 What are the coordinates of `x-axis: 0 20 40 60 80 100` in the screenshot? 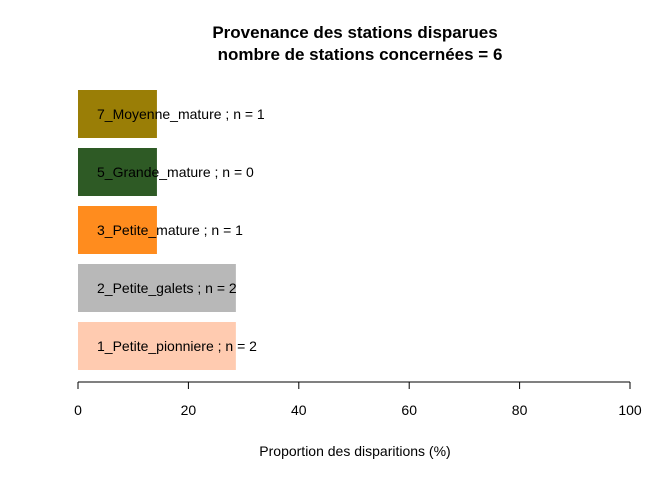 It's located at (358, 399).